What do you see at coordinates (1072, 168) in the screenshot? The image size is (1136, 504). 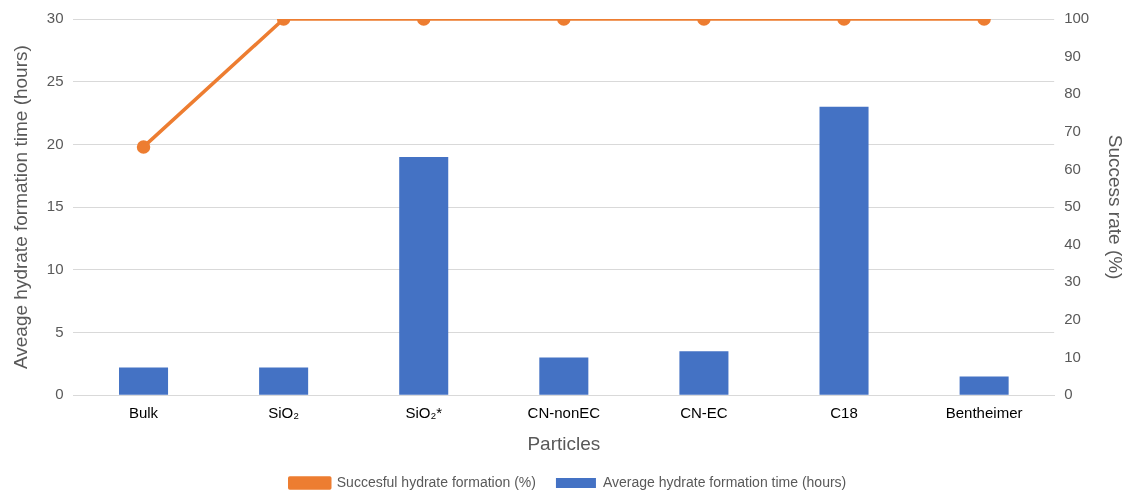 I see `y2-tick-label: 60` at bounding box center [1072, 168].